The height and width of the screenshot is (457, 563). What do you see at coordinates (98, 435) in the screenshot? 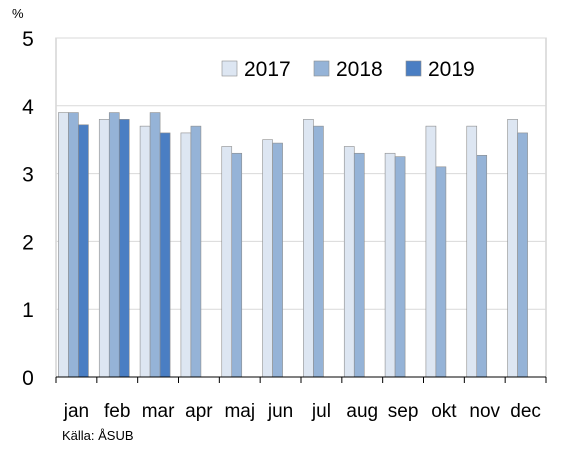
I see `source-note: Källa: ÅSUB` at bounding box center [98, 435].